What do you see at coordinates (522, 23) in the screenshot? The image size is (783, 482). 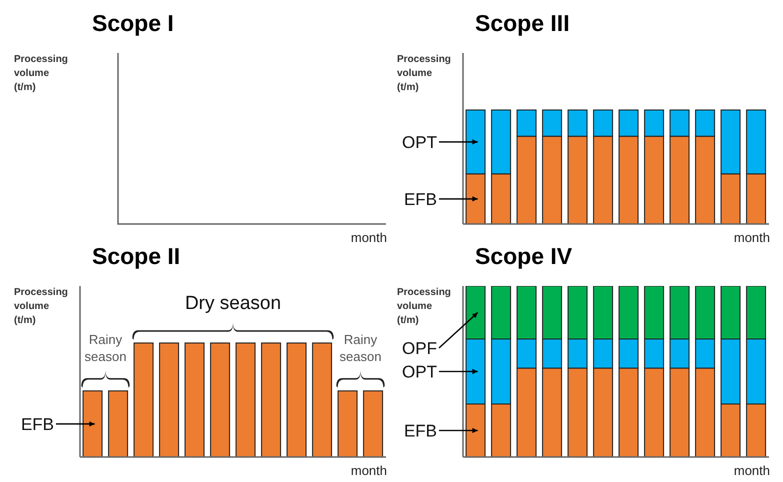 I see `chart-title: Scope III` at bounding box center [522, 23].